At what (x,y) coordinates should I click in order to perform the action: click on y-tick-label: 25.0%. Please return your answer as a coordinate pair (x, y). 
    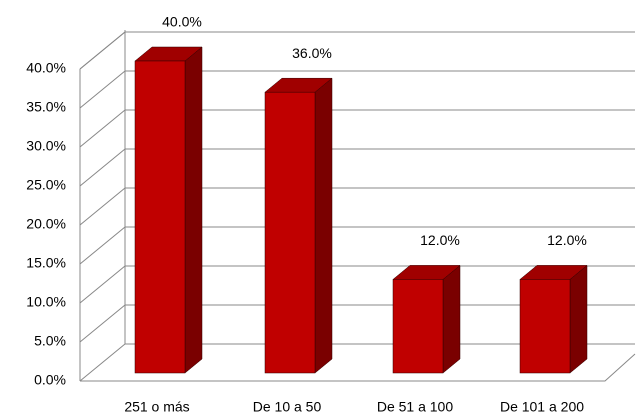
    Looking at the image, I should click on (46, 185).